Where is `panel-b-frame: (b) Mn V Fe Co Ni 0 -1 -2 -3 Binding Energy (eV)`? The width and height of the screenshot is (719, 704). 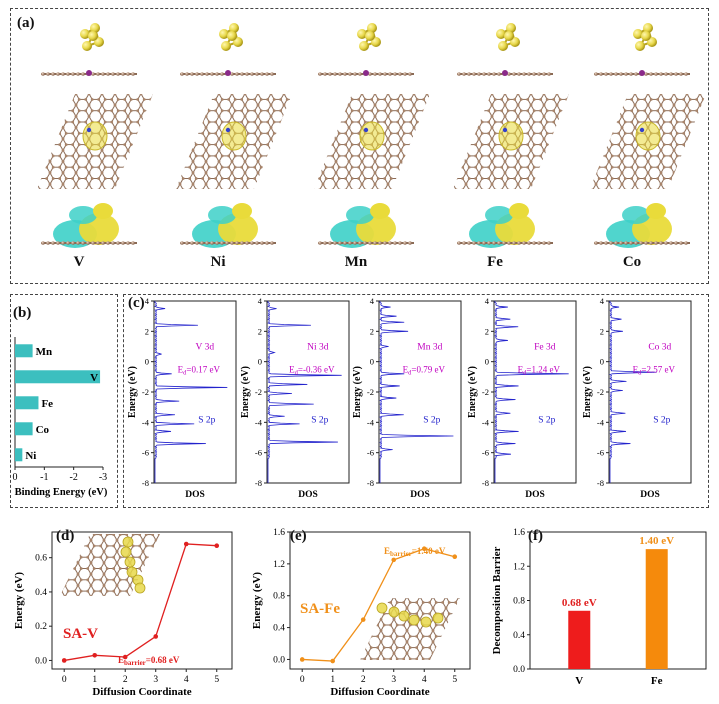
panel-b-frame: (b) Mn V Fe Co Ni 0 -1 -2 -3 Binding Energy (eV) is located at coordinates (64, 401).